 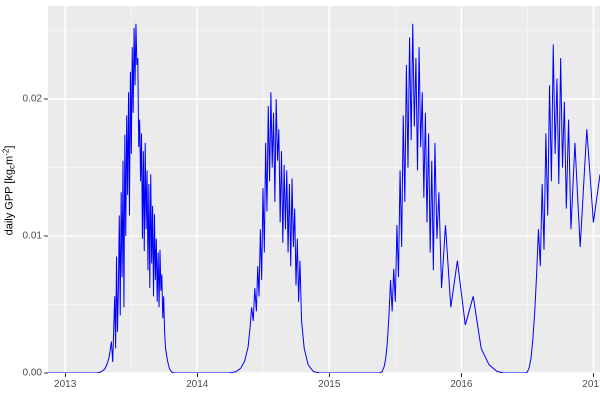 What do you see at coordinates (32, 99) in the screenshot?
I see `y-tick-label: 0.02` at bounding box center [32, 99].